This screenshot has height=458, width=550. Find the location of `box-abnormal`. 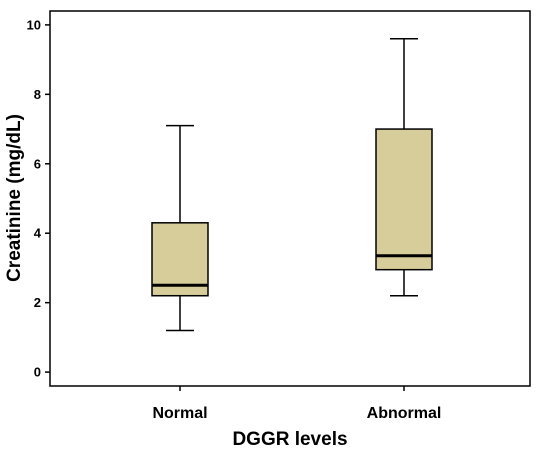

box-abnormal is located at coordinates (404, 167).